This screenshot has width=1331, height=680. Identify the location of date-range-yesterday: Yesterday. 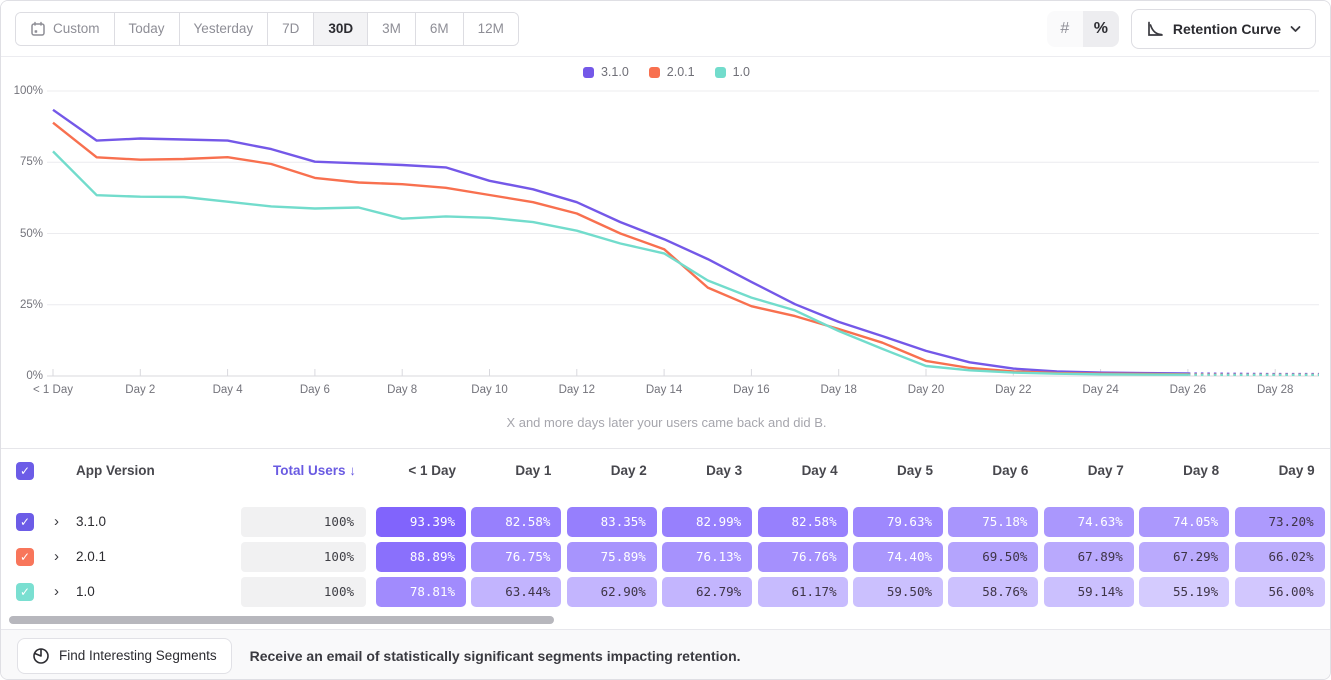
(224, 28).